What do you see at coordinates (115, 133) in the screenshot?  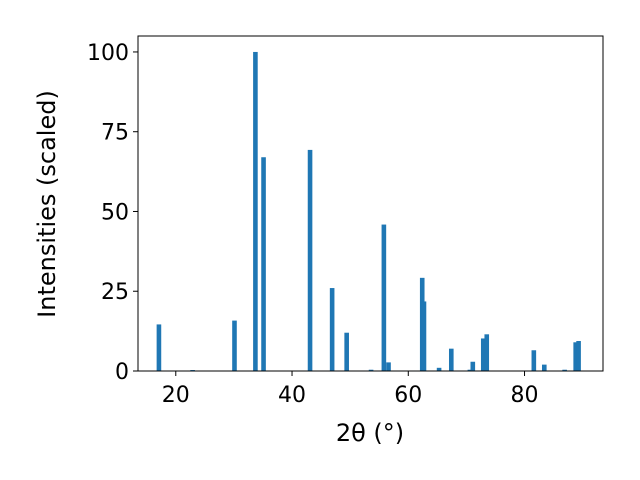 I see `y-tick-label: 75` at bounding box center [115, 133].